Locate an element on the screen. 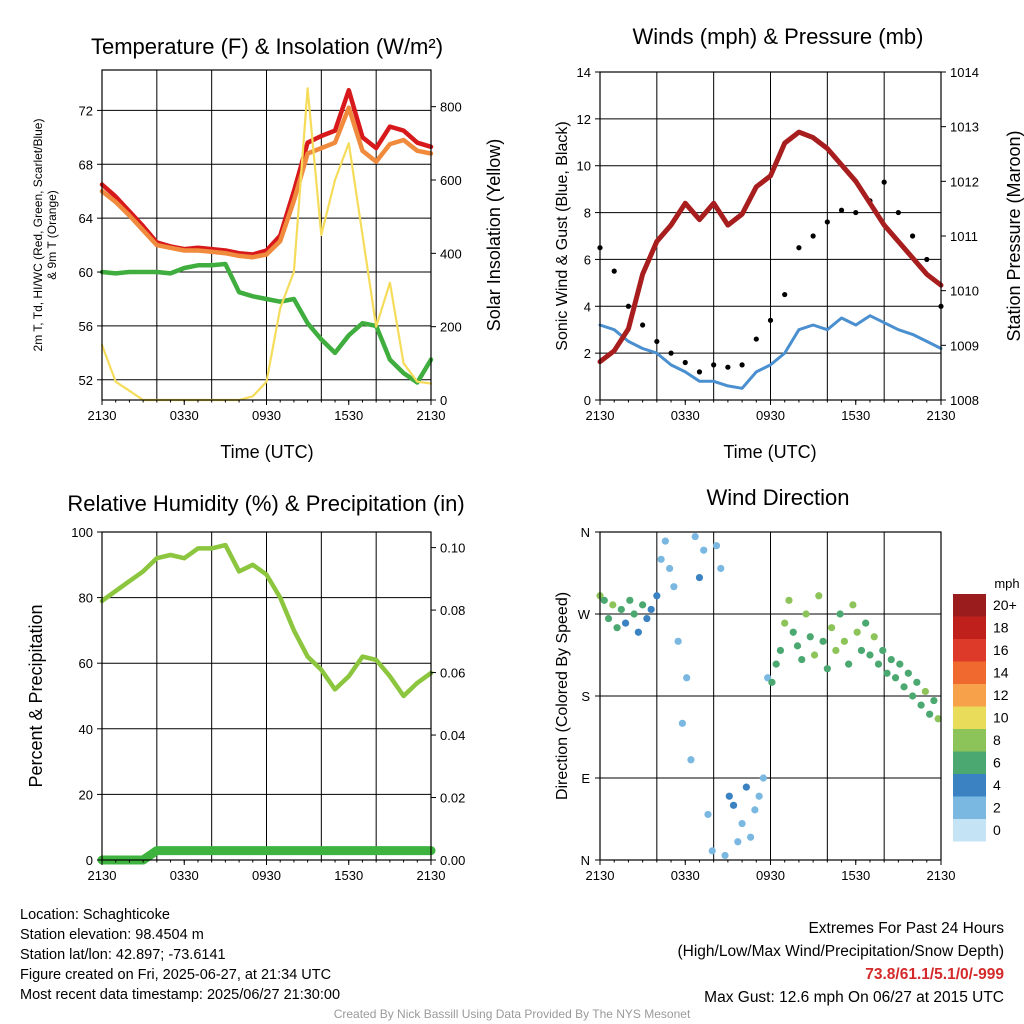  legend-label: 0 is located at coordinates (997, 830).